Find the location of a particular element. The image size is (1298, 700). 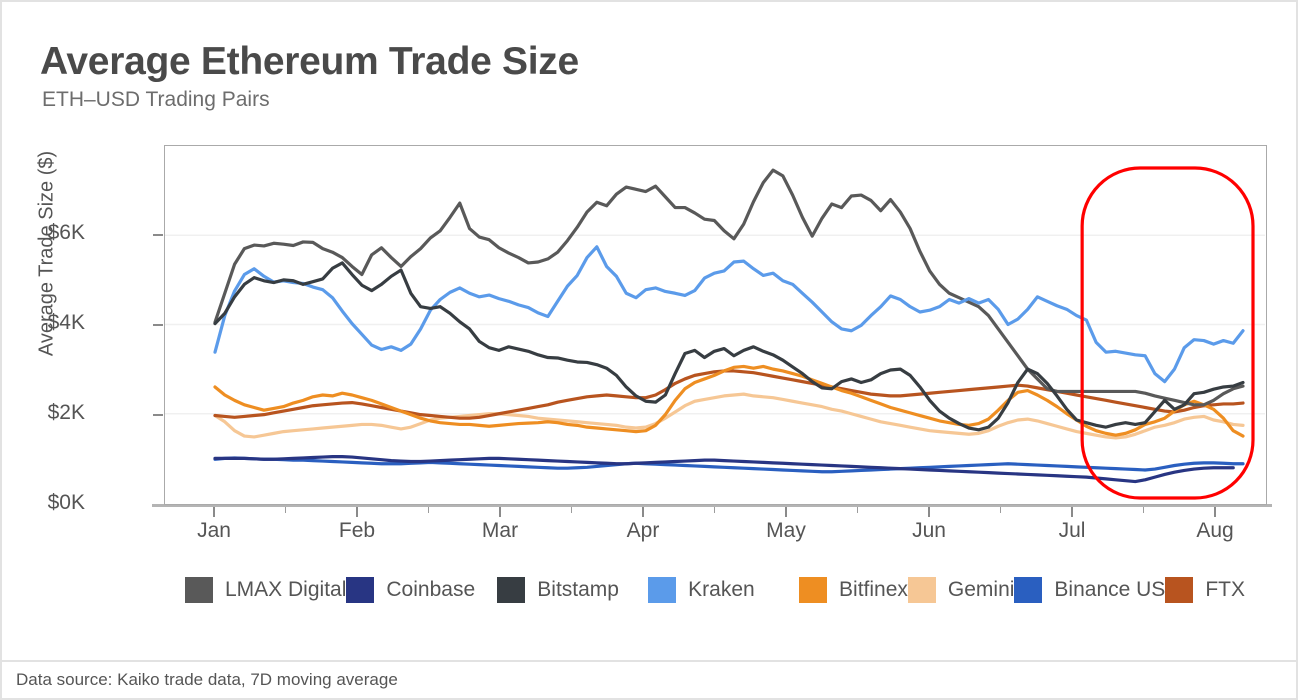

x-tick-label: Apr is located at coordinates (643, 530).